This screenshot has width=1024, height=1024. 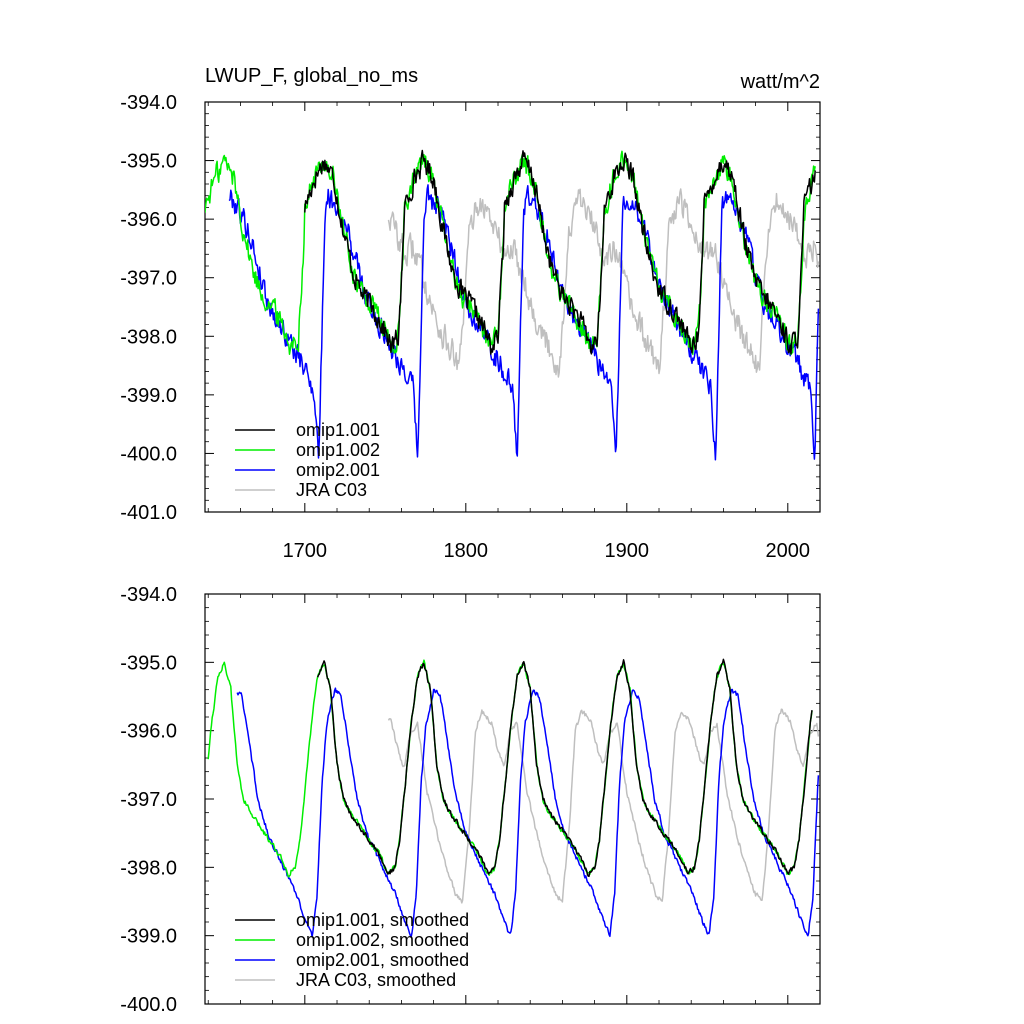 I want to click on bottom-y-tick-label: -398.0, so click(x=148, y=868).